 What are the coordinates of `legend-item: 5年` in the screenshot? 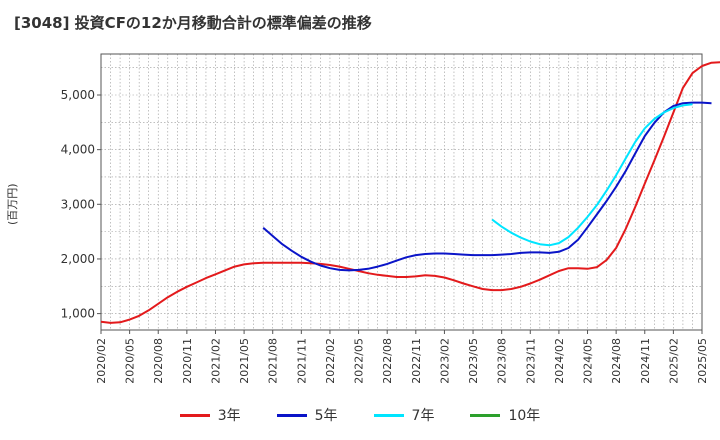 It's located at (307, 415).